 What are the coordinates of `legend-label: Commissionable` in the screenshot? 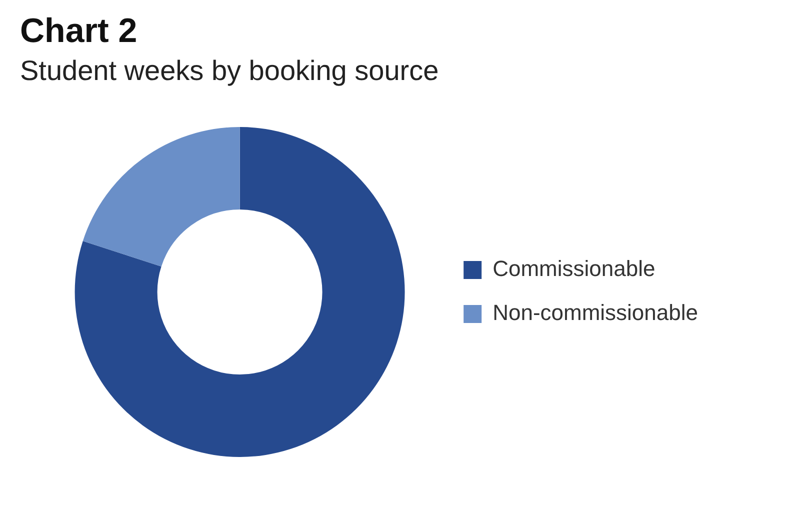 It's located at (574, 269).